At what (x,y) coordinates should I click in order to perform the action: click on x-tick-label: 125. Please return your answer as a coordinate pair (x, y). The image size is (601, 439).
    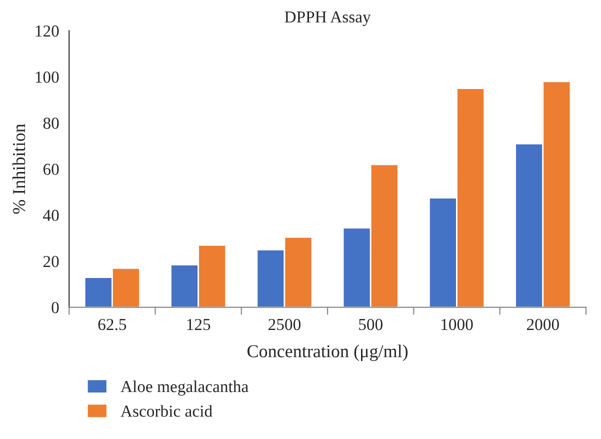
    Looking at the image, I should click on (198, 324).